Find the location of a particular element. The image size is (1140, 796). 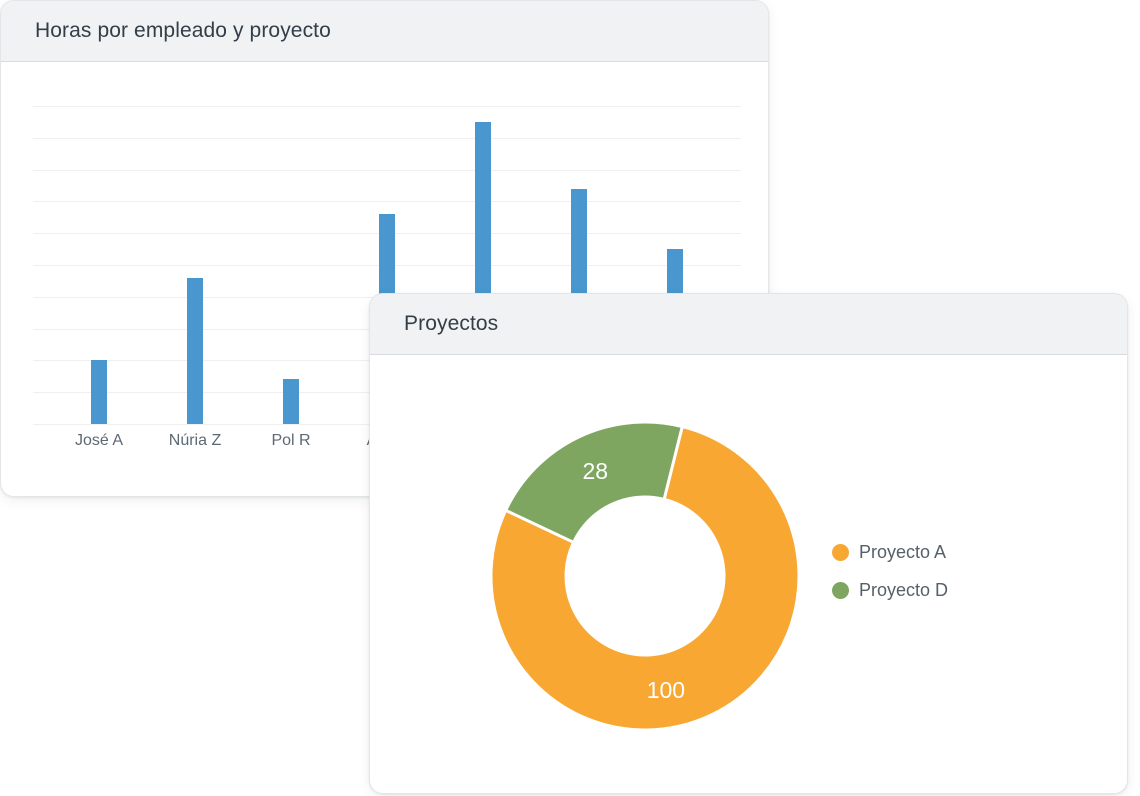

donut-value-label: 28 is located at coordinates (596, 471).